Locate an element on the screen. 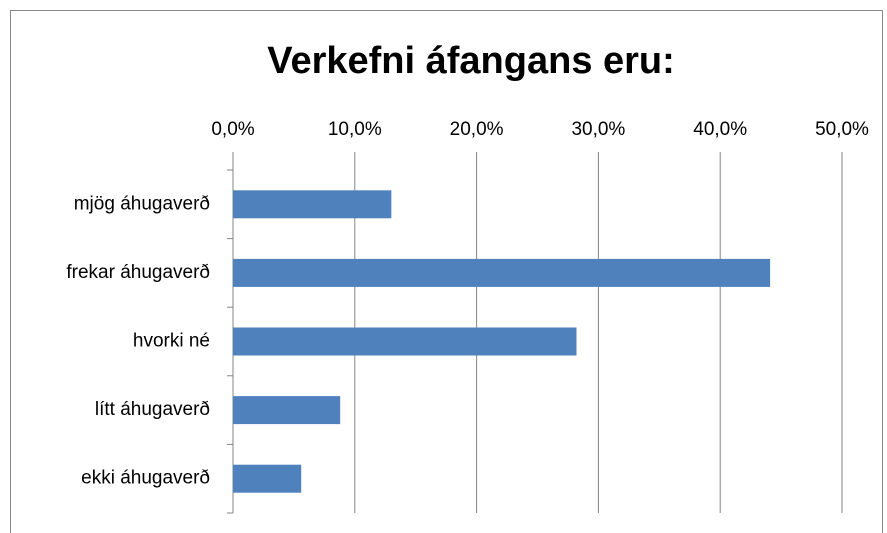 The height and width of the screenshot is (533, 887). x-tick-label: 30,0% is located at coordinates (598, 129).